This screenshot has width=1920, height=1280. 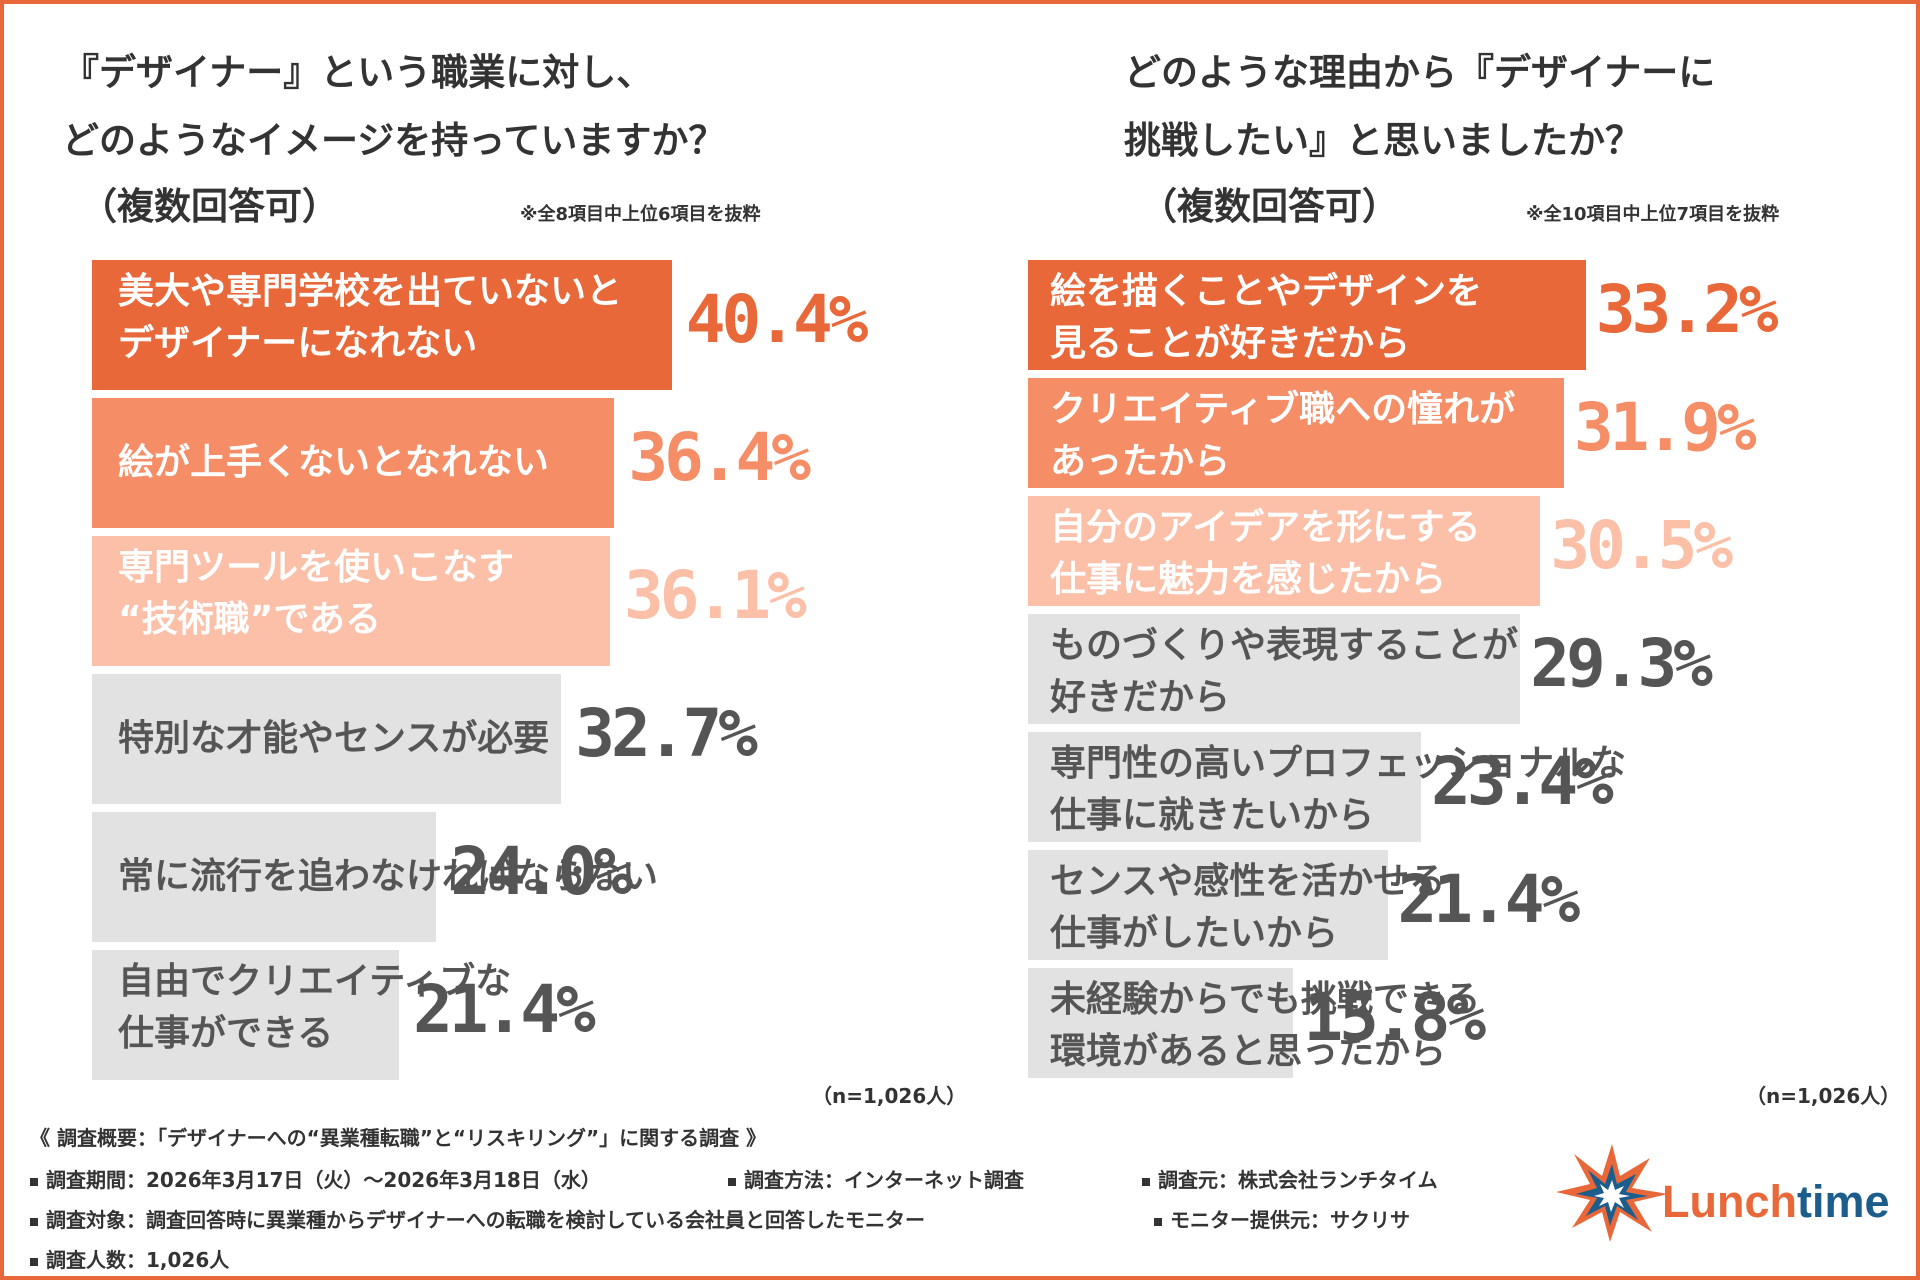 What do you see at coordinates (1290, 1220) in the screenshot?
I see `survey-provider-text: モニター提供元：サクリサ` at bounding box center [1290, 1220].